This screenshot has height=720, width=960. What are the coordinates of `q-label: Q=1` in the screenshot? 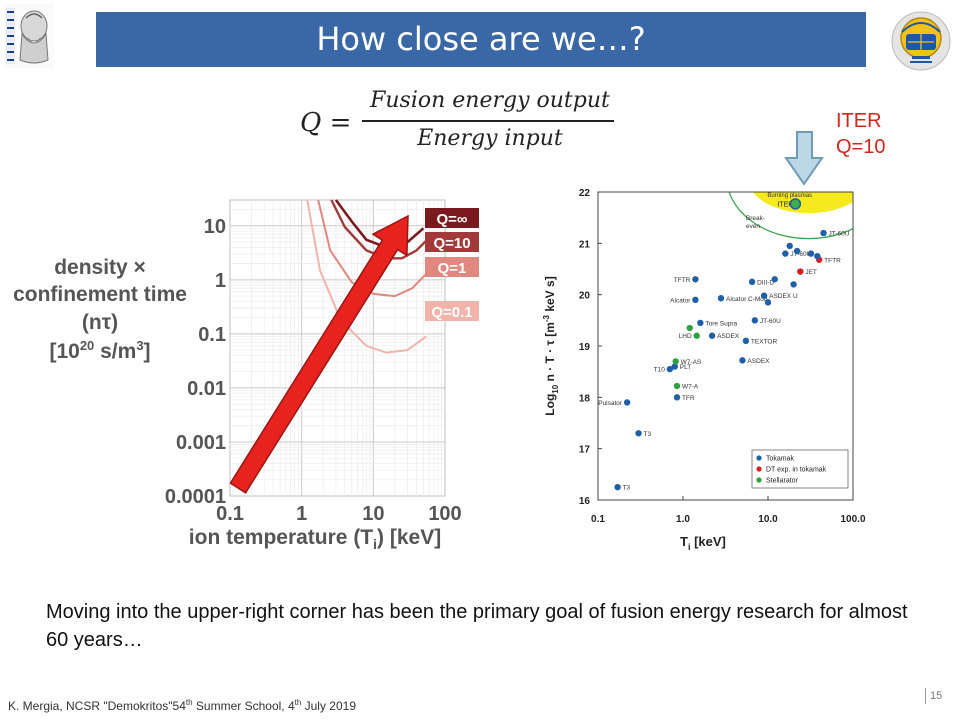 It's located at (452, 268).